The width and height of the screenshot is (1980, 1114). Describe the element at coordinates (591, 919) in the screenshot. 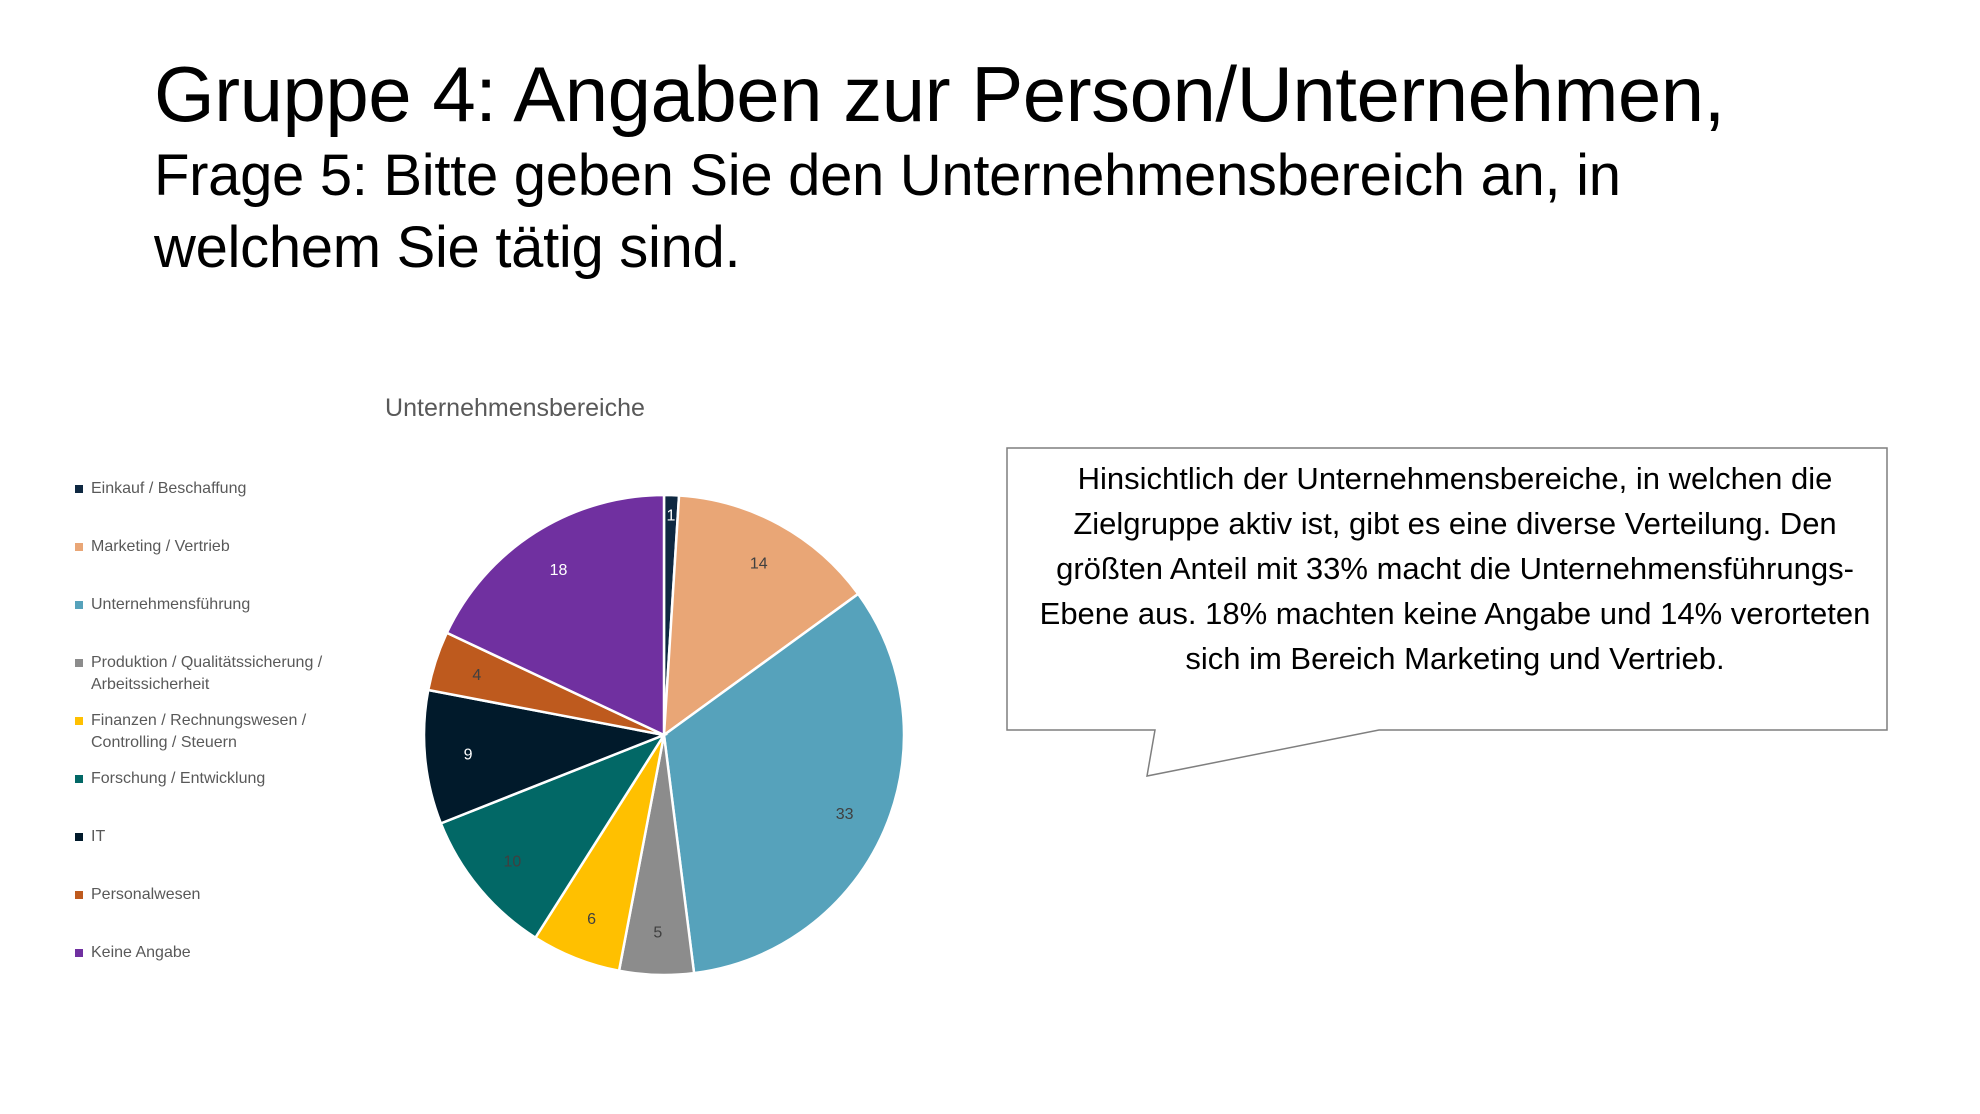

I see `slice-value-label: 6` at that location.